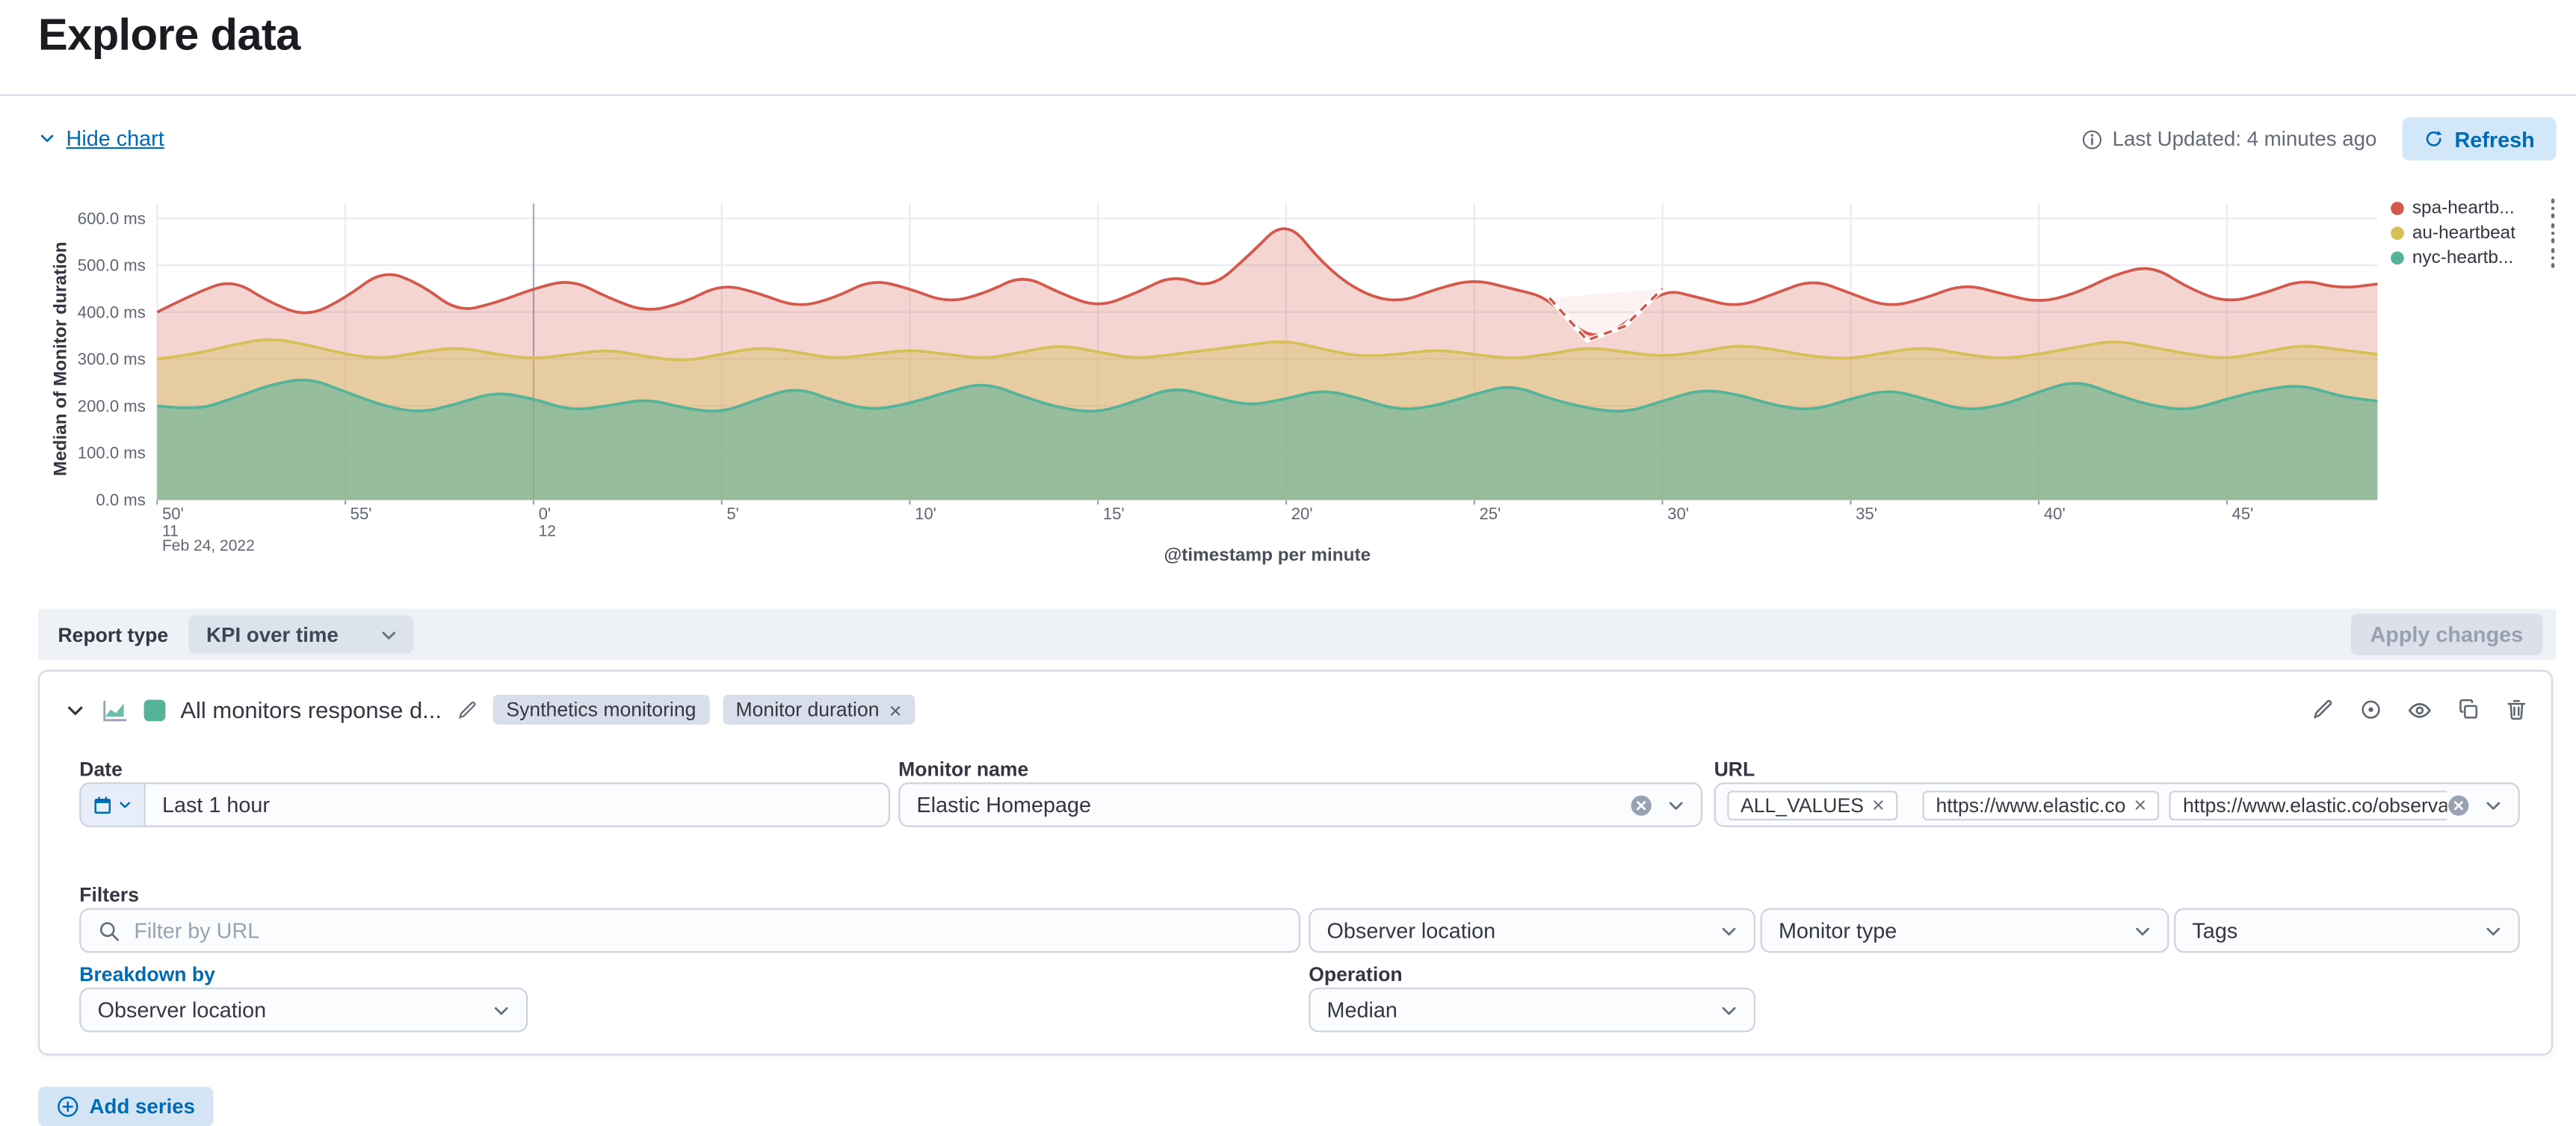 This screenshot has width=2576, height=1126. I want to click on url-filter-pill: https://www.elastic.co ×, so click(2041, 805).